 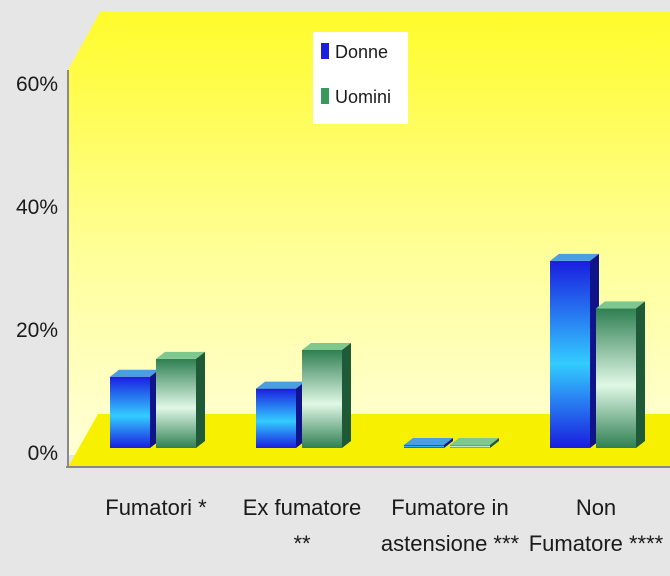 I want to click on x-category-label: Fumatore in, so click(x=449, y=507).